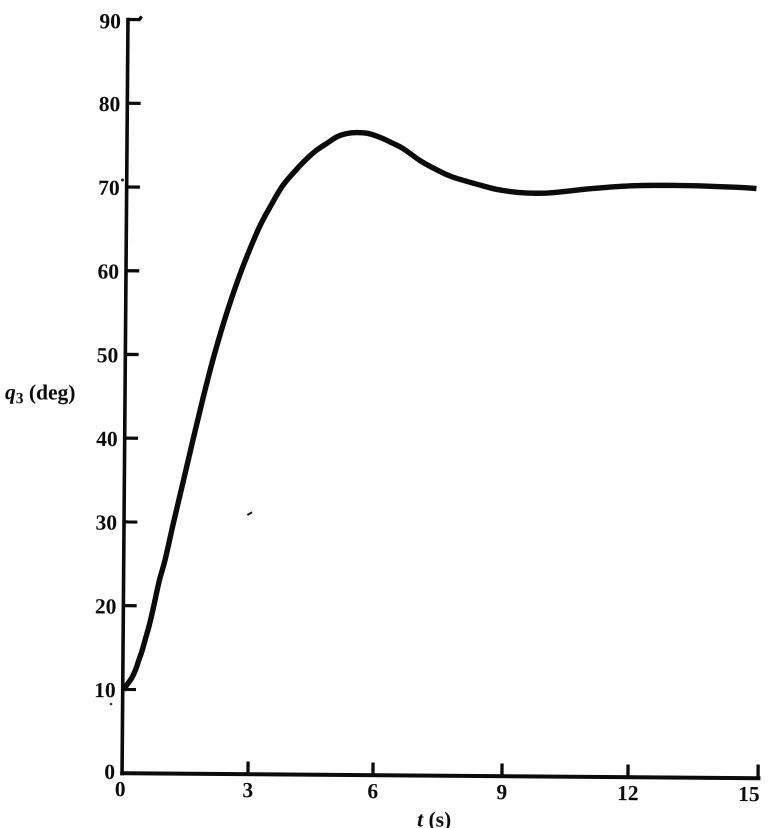  Describe the element at coordinates (108, 272) in the screenshot. I see `svg-text: 60` at that location.